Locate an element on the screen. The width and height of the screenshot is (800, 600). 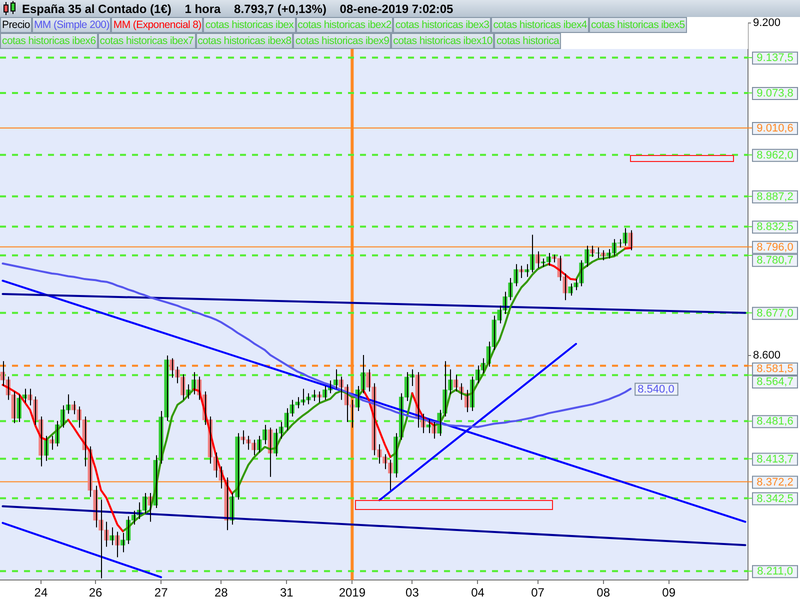
x-tick-label: 26 is located at coordinates (95, 593).